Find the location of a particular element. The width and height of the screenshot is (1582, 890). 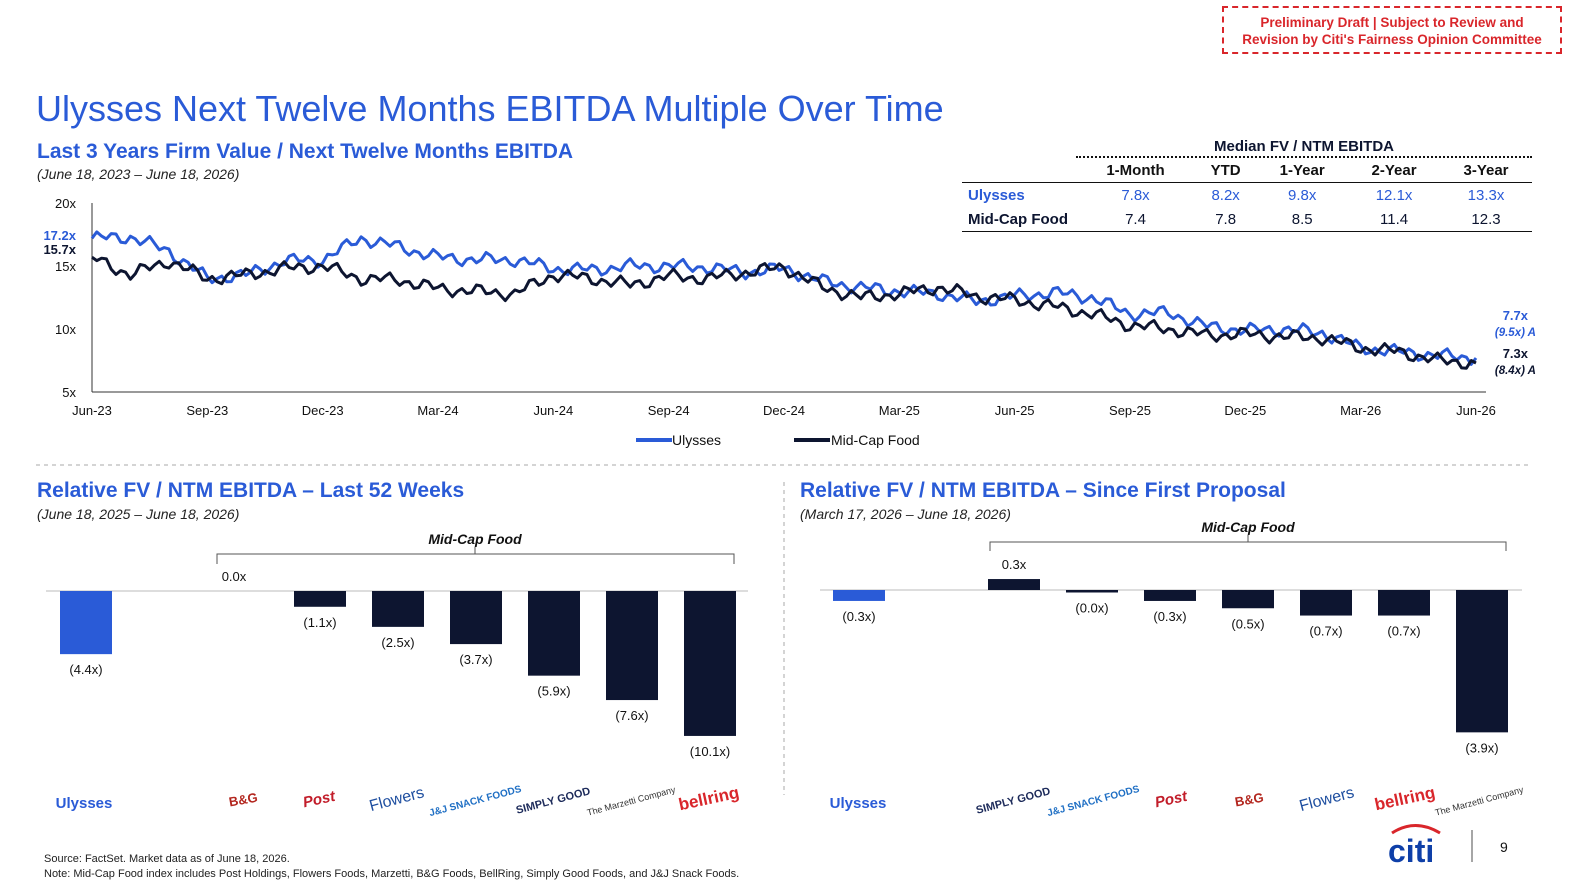

left-bracket-label: Mid-Cap Food is located at coordinates (475, 539).